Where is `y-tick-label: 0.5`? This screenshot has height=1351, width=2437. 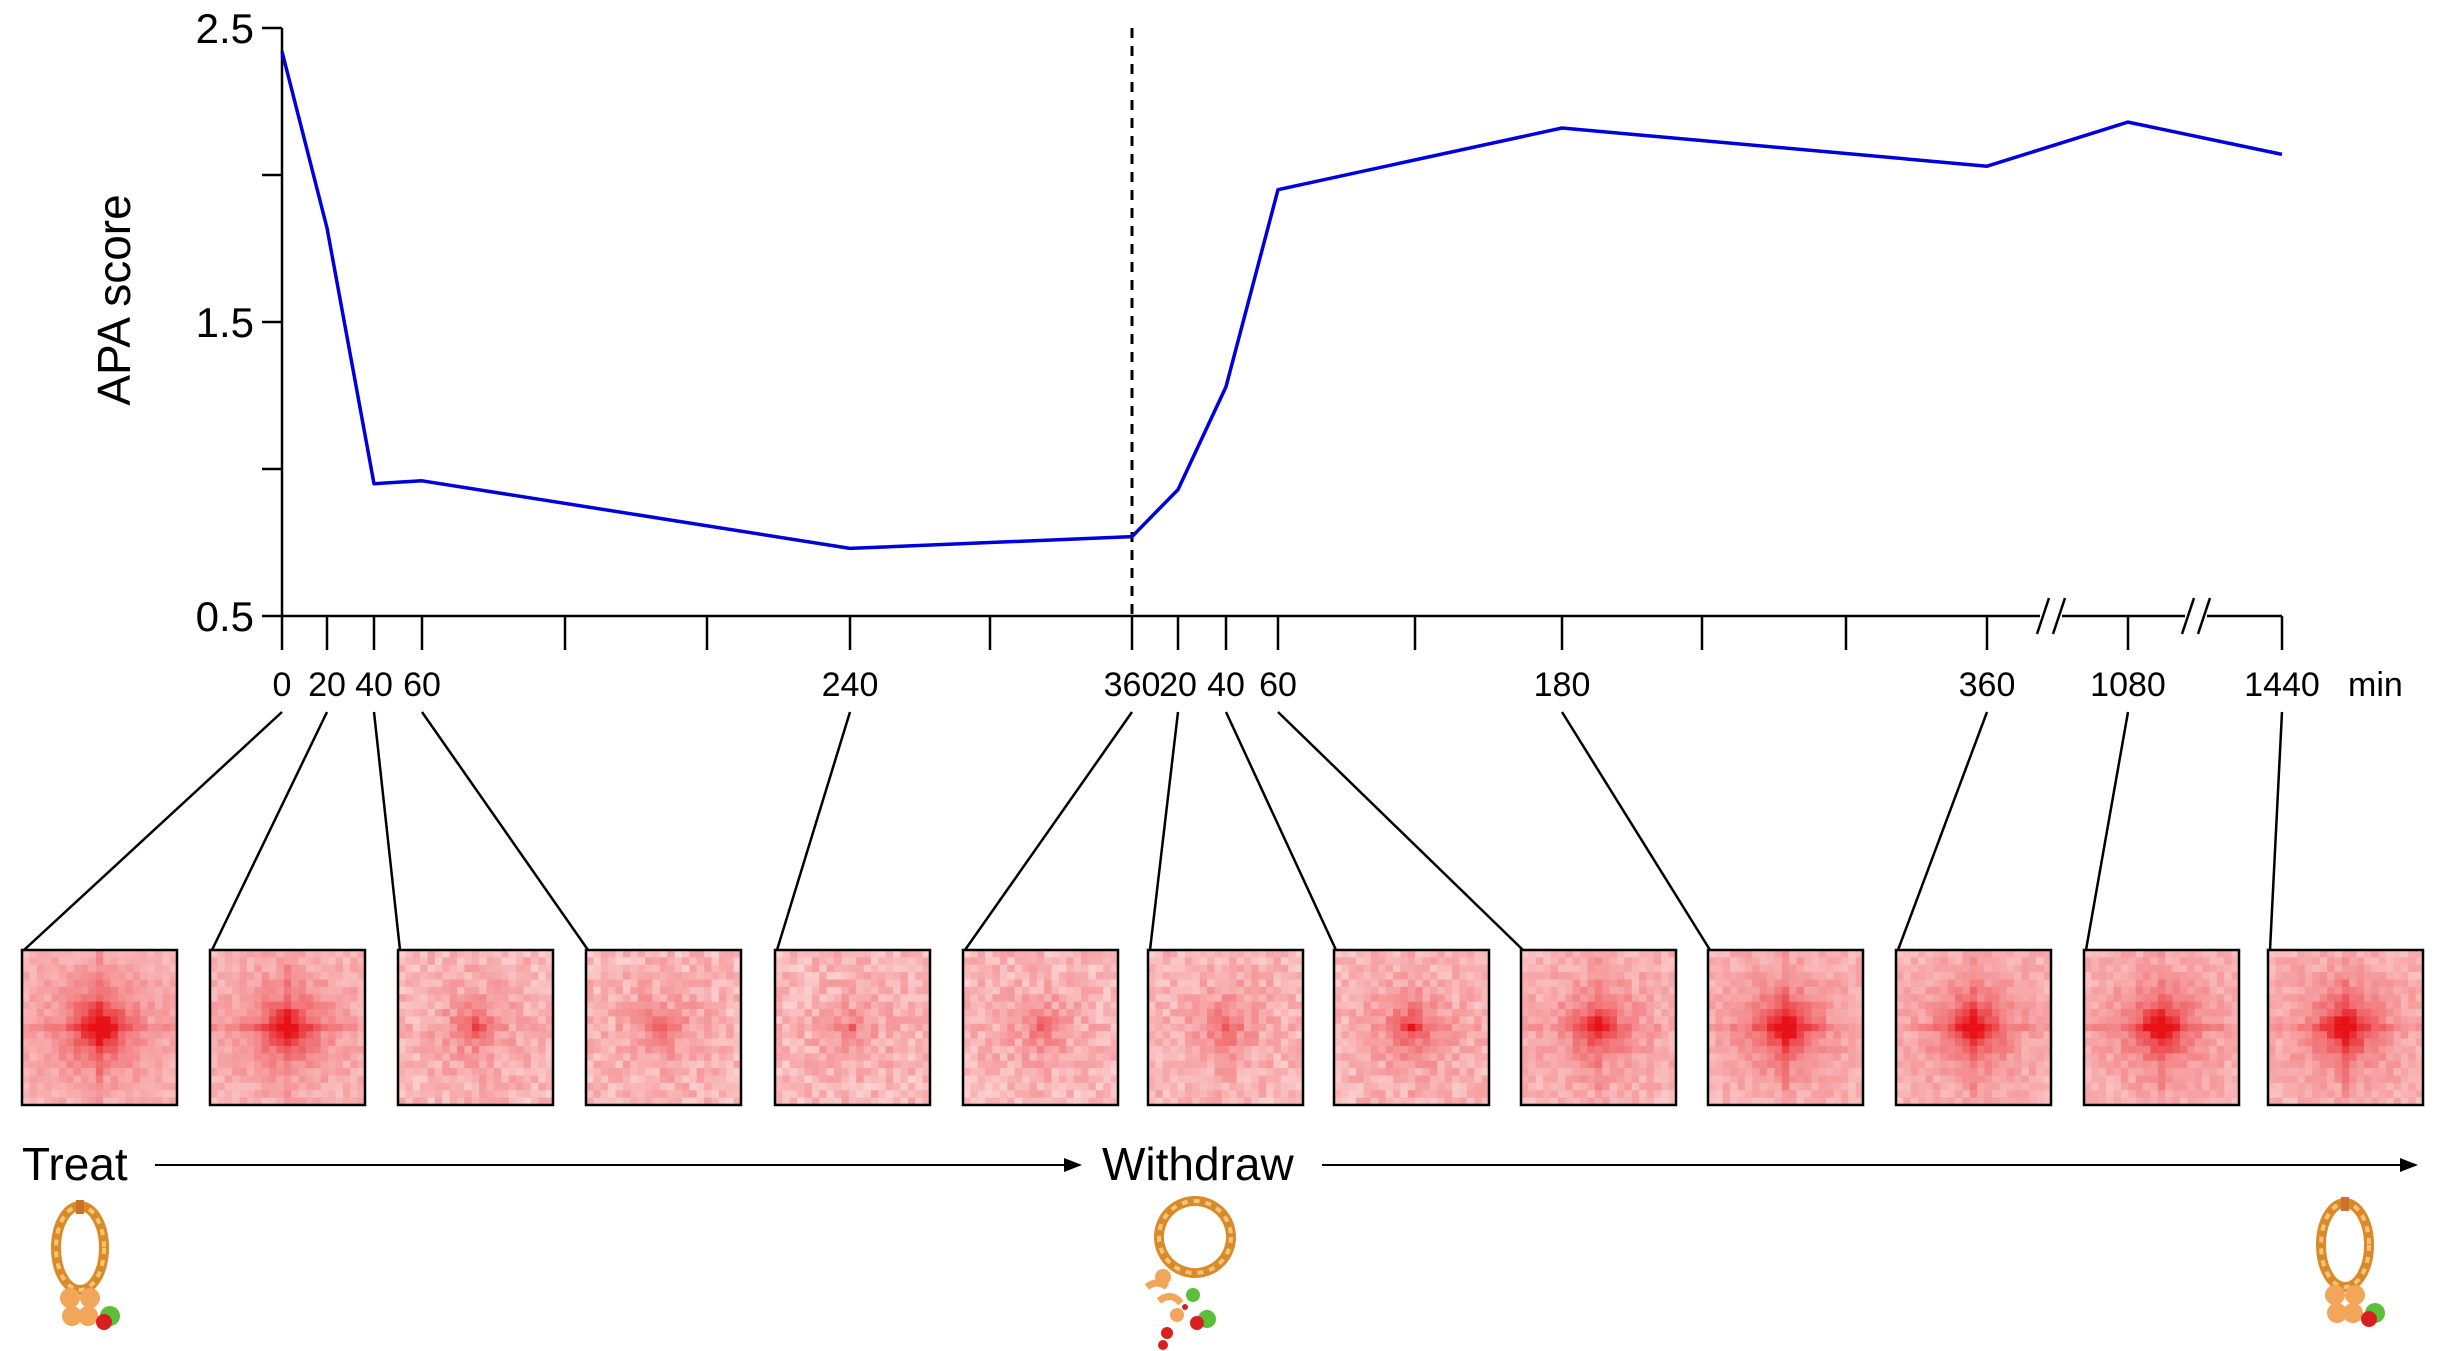 y-tick-label: 0.5 is located at coordinates (225, 616).